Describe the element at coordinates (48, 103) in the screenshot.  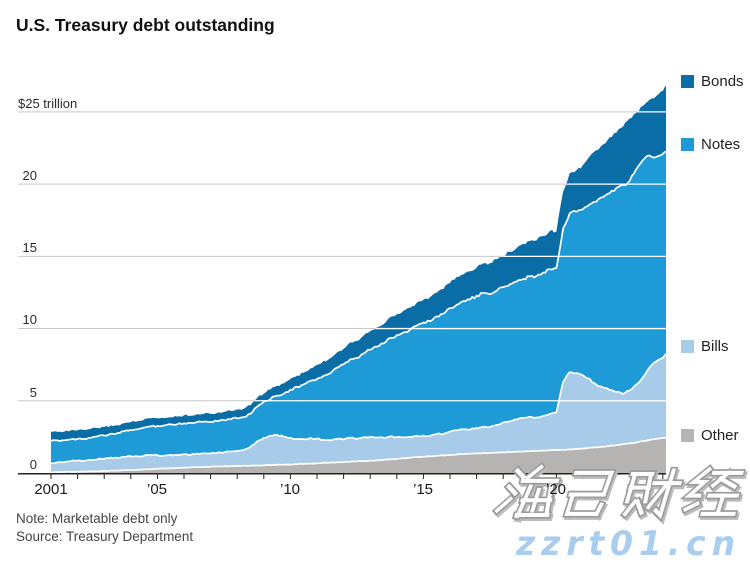
I see `y-axis-label-25: $25 trillion` at that location.